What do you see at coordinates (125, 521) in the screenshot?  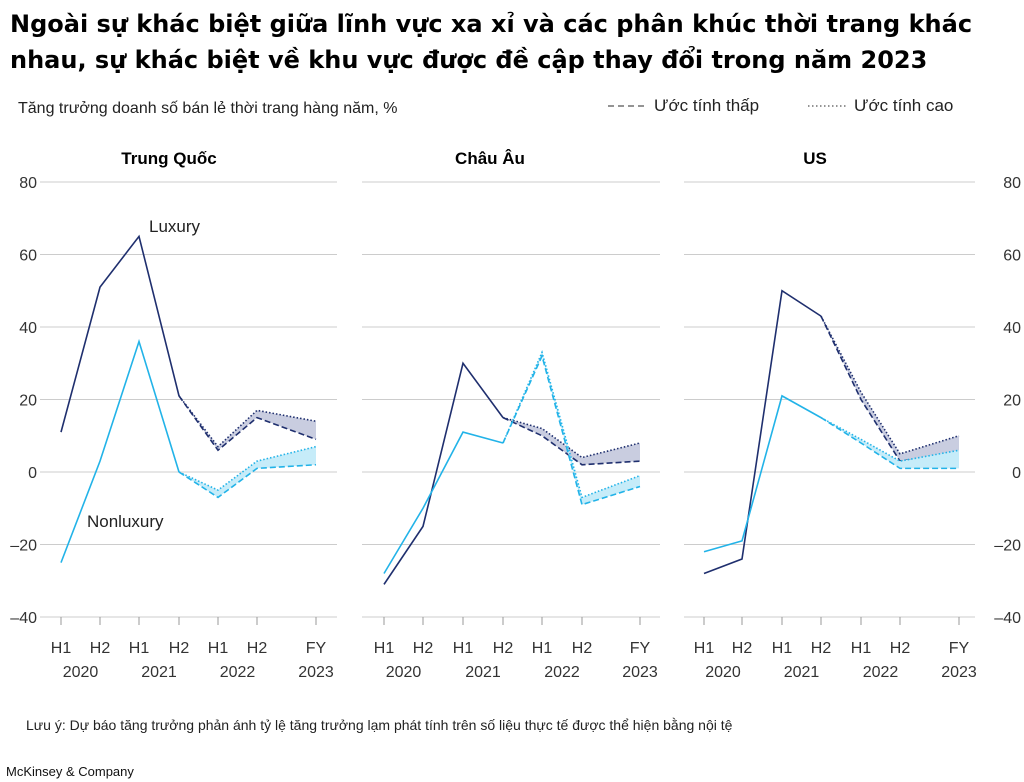 I see `nonluxury-label: Nonluxury` at bounding box center [125, 521].